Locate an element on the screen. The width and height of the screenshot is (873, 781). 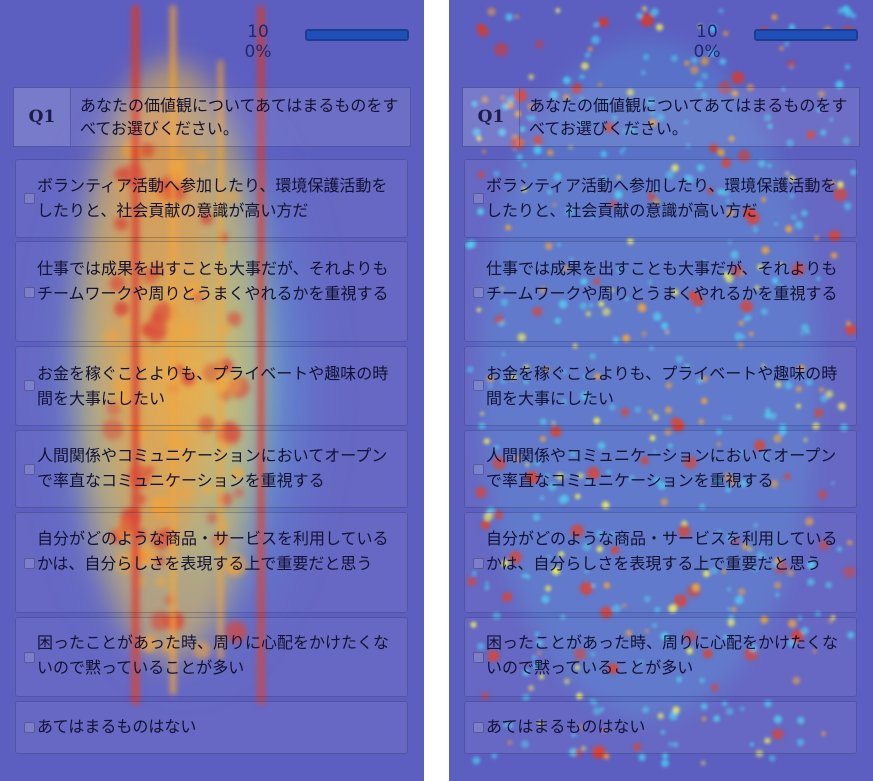
option-label: 困ったことがあった時、周りに心配をかけたくないので黙っていることが多い is located at coordinates (662, 655).